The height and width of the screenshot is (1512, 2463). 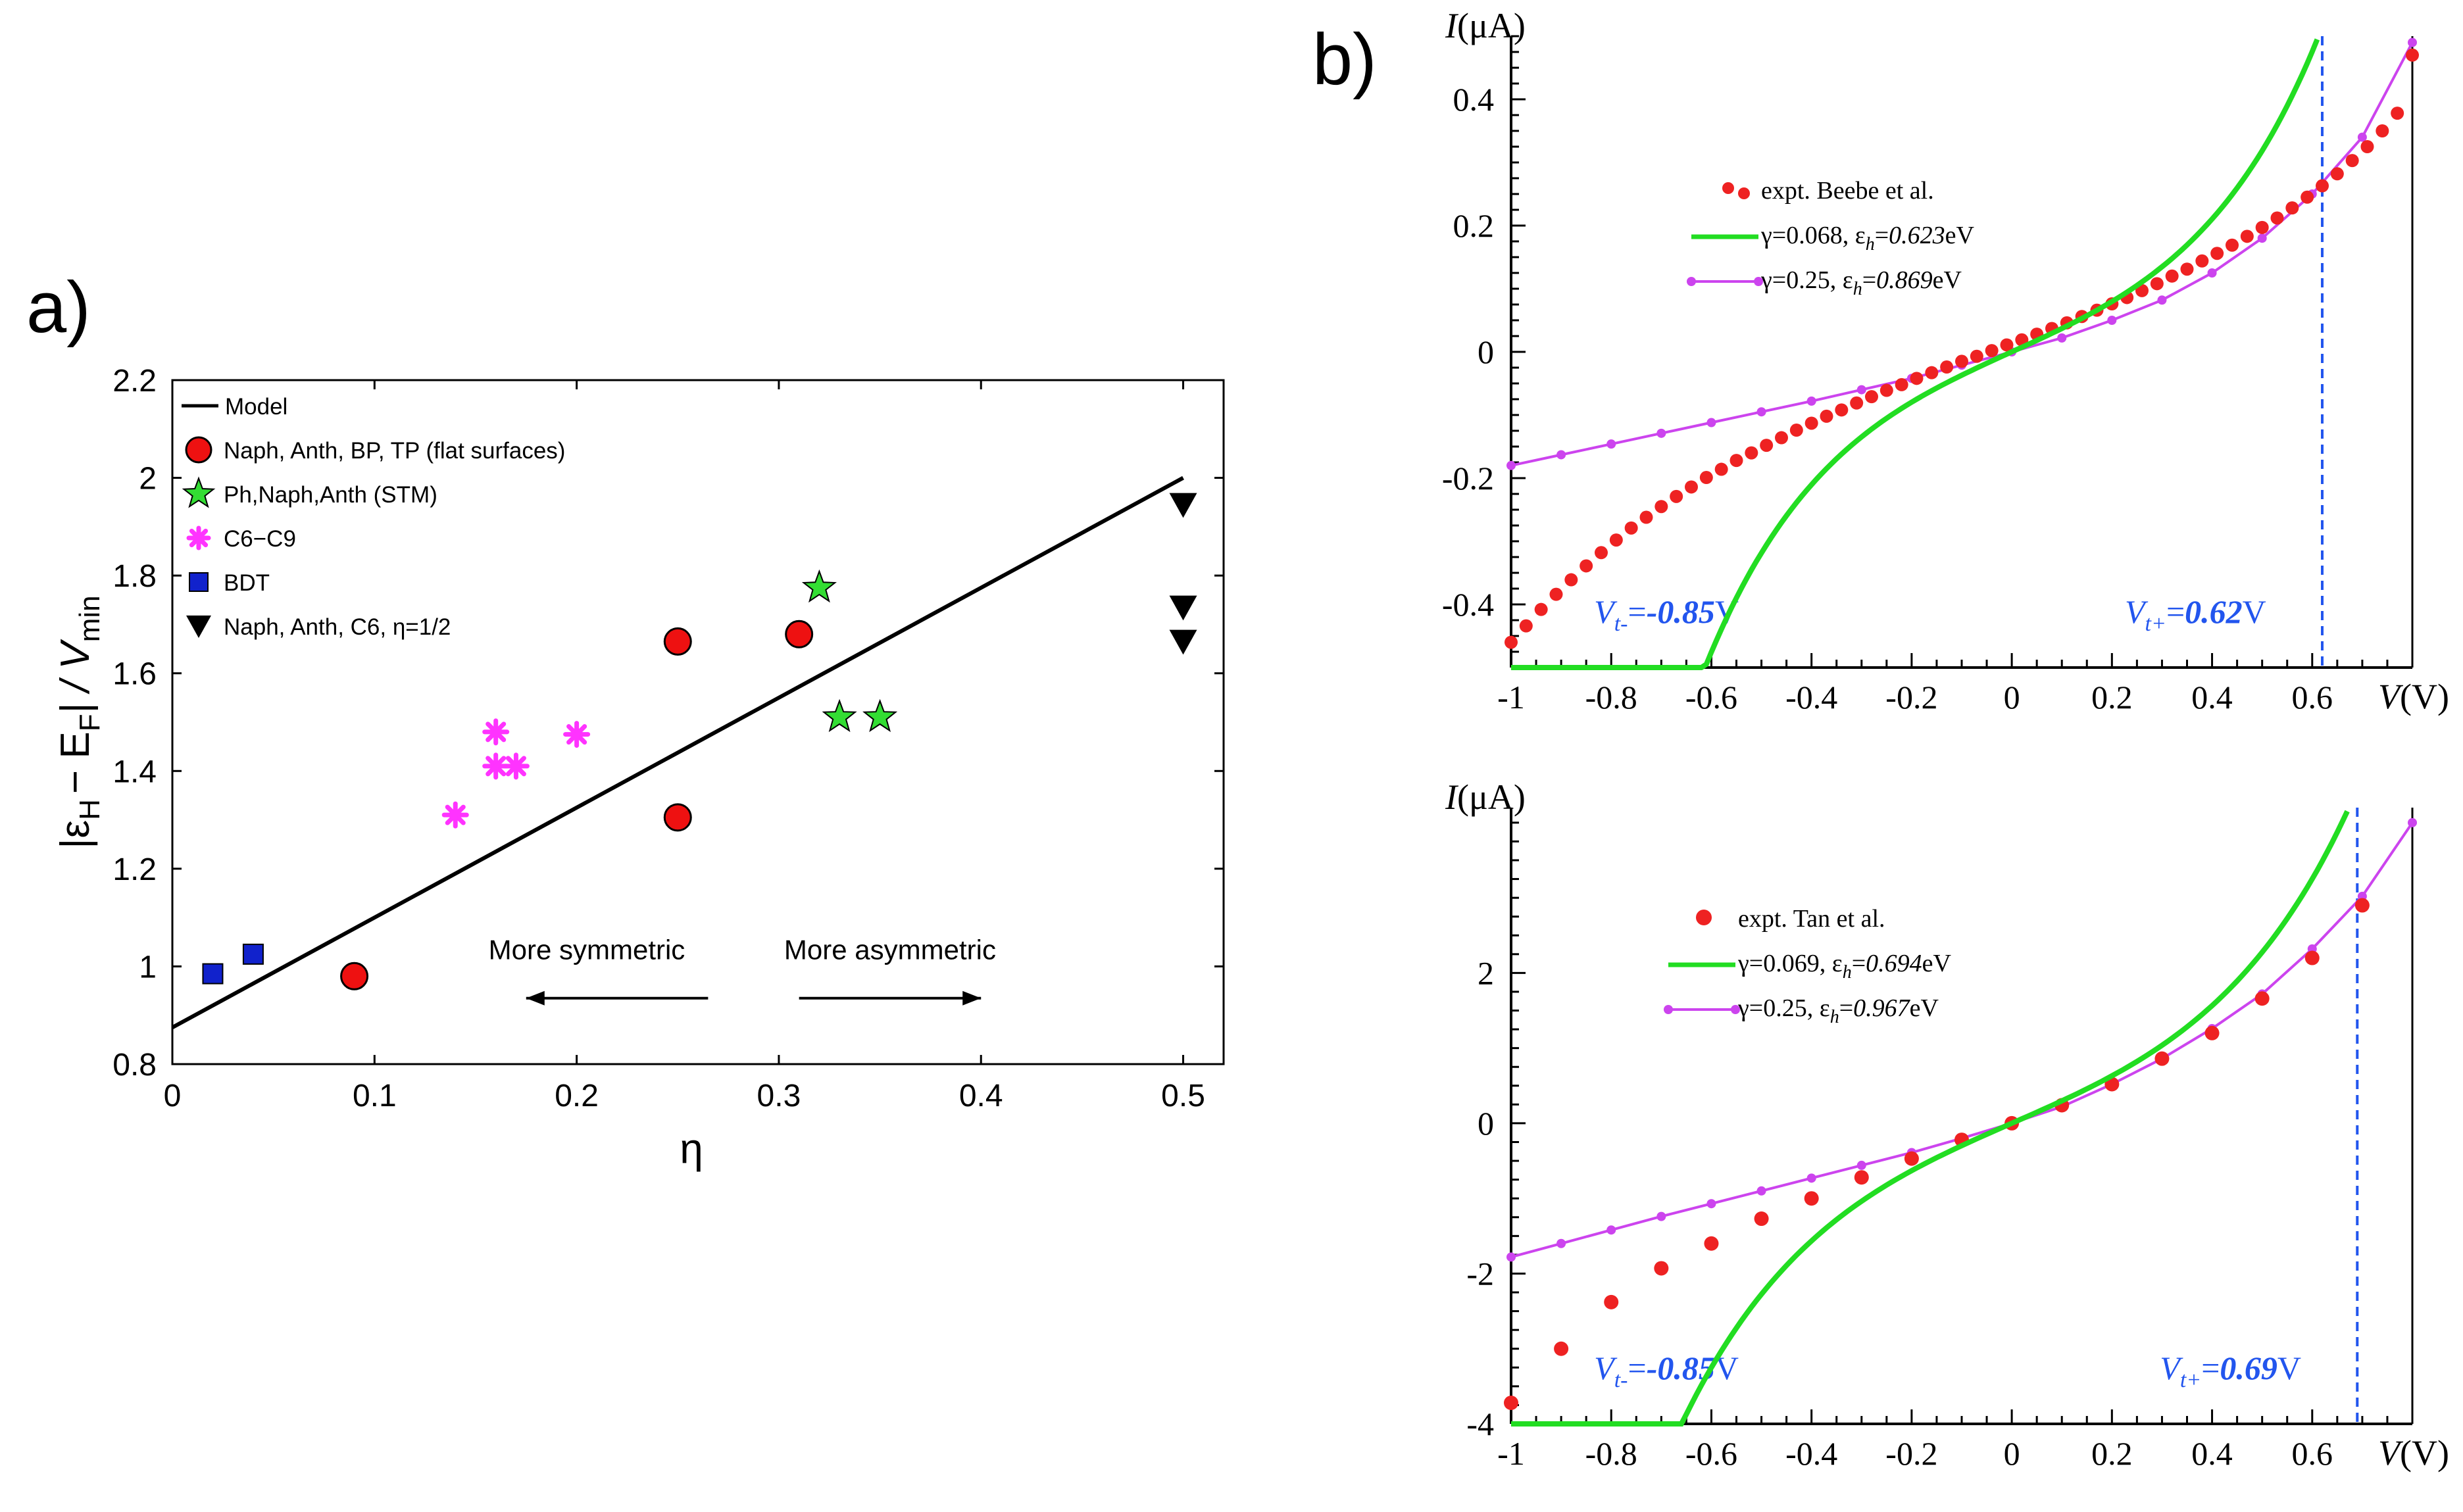 What do you see at coordinates (1474, 225) in the screenshot?
I see `b1-ytick-label: 0.2` at bounding box center [1474, 225].